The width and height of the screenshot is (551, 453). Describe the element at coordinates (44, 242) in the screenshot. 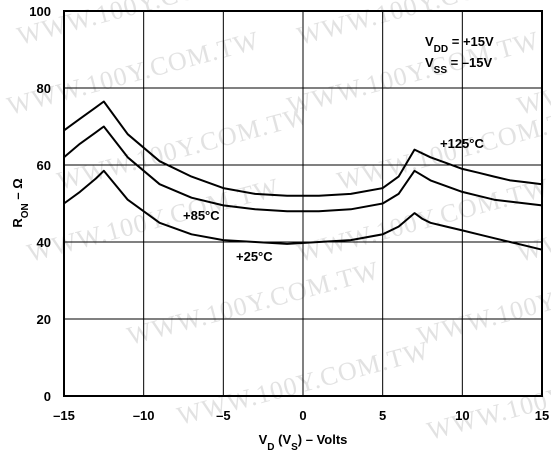

I see `y-tick-label: 40` at that location.